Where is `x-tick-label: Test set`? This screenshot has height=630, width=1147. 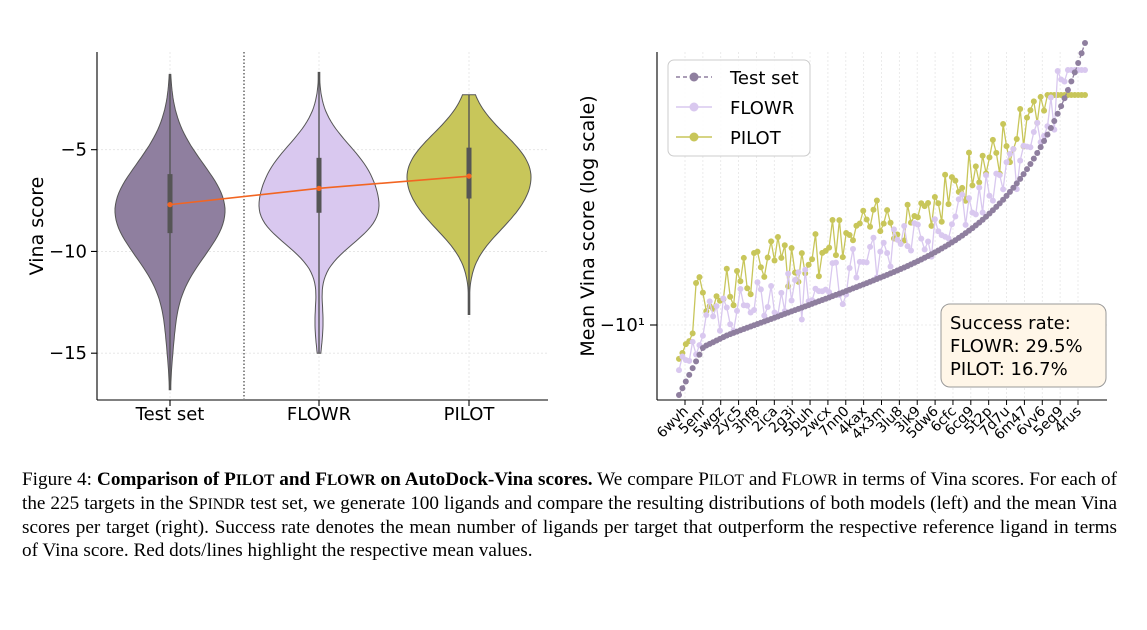 x-tick-label: Test set is located at coordinates (170, 414).